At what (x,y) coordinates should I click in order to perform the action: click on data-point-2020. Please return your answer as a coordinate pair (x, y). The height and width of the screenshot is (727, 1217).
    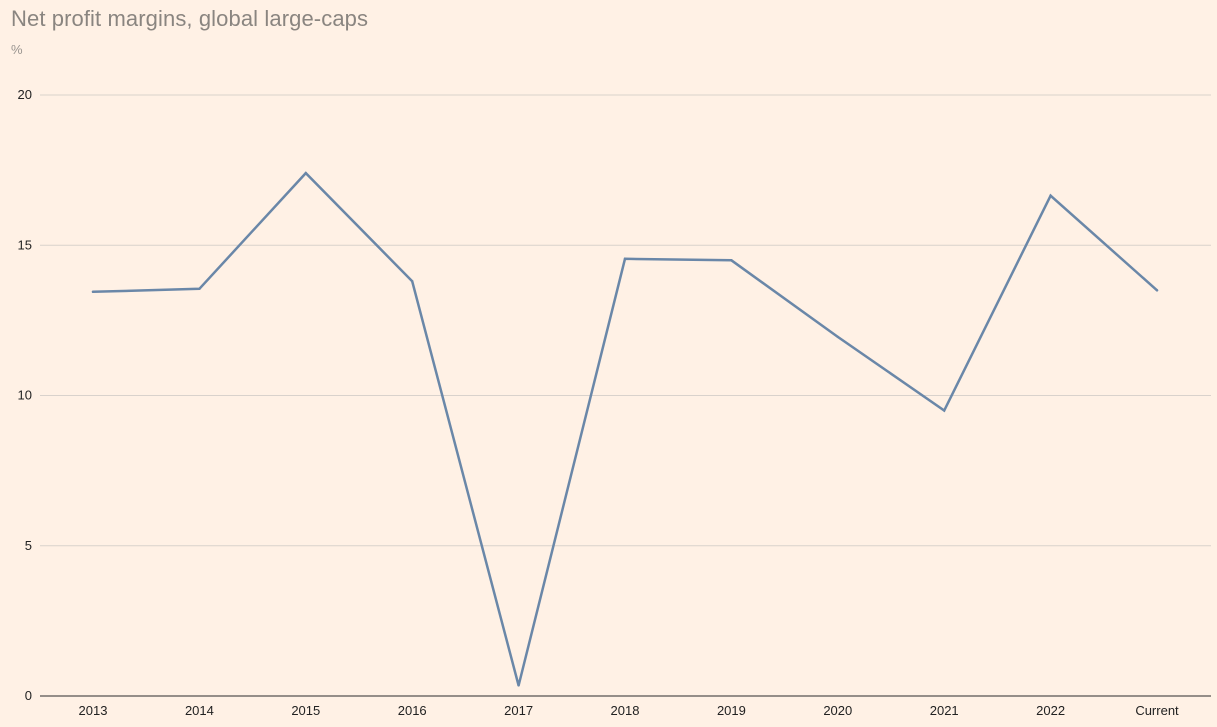
    Looking at the image, I should click on (837, 337).